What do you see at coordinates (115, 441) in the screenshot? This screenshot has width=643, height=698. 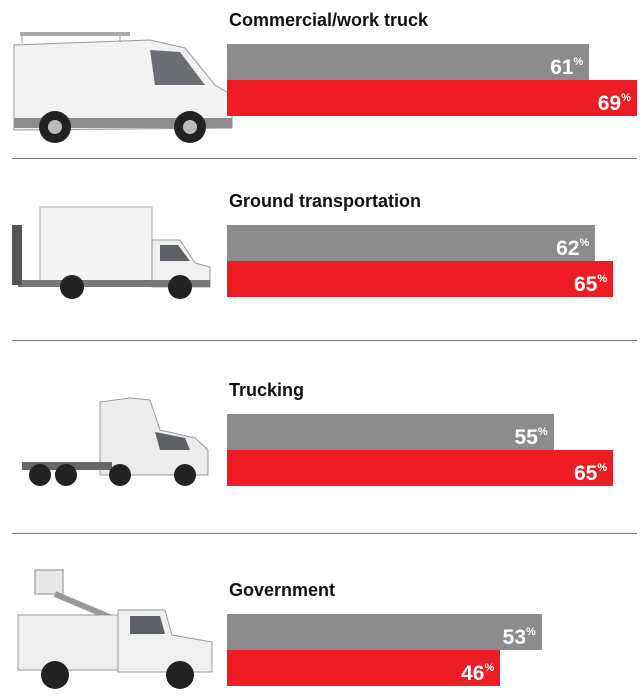 I see `semi-truck-image` at bounding box center [115, 441].